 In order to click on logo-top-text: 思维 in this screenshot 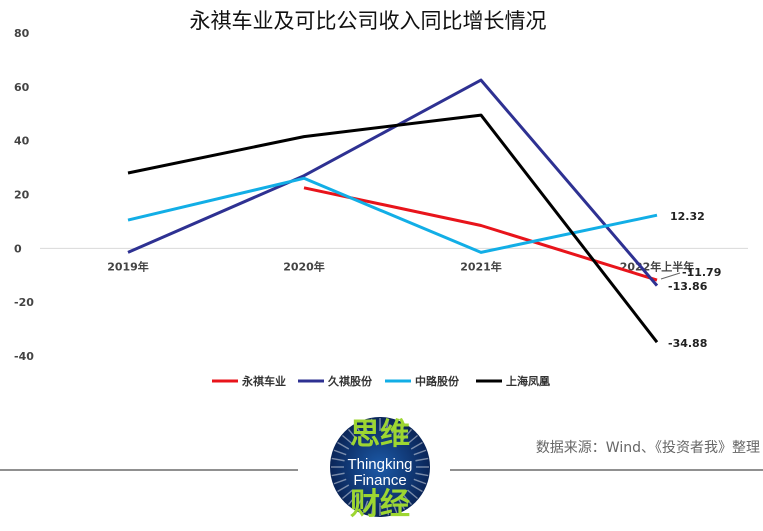, I will do `click(380, 434)`.